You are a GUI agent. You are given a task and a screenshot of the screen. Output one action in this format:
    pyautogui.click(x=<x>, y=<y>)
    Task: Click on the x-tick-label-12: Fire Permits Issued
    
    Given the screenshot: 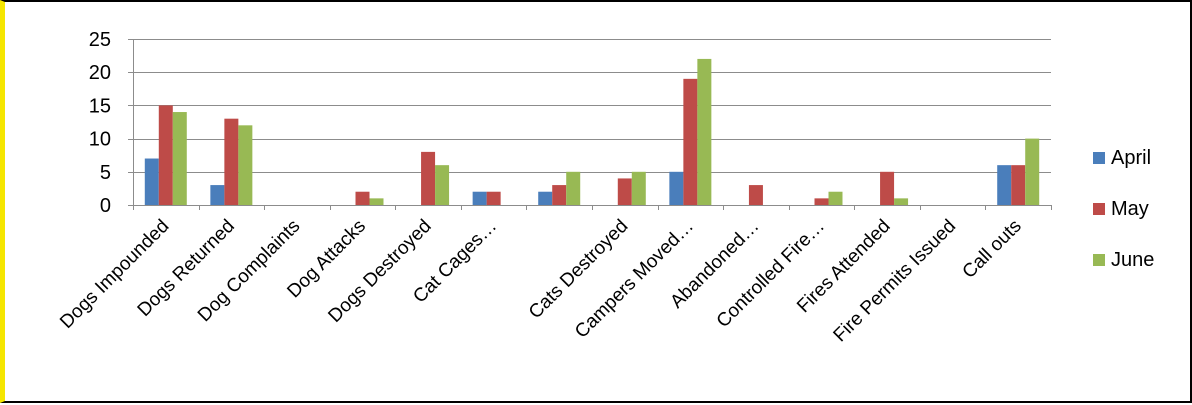 What is the action you would take?
    pyautogui.click(x=895, y=281)
    